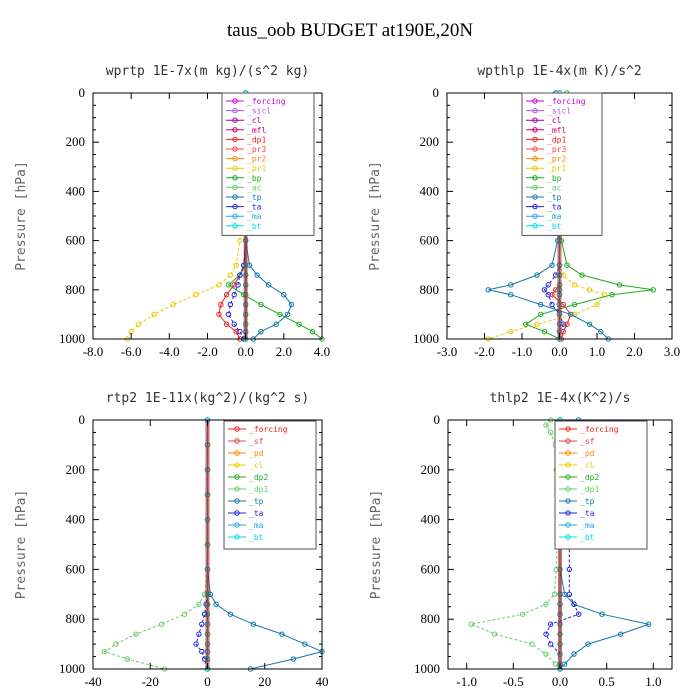 This screenshot has width=700, height=700. I want to click on y-tick-label: 800, so click(431, 618).